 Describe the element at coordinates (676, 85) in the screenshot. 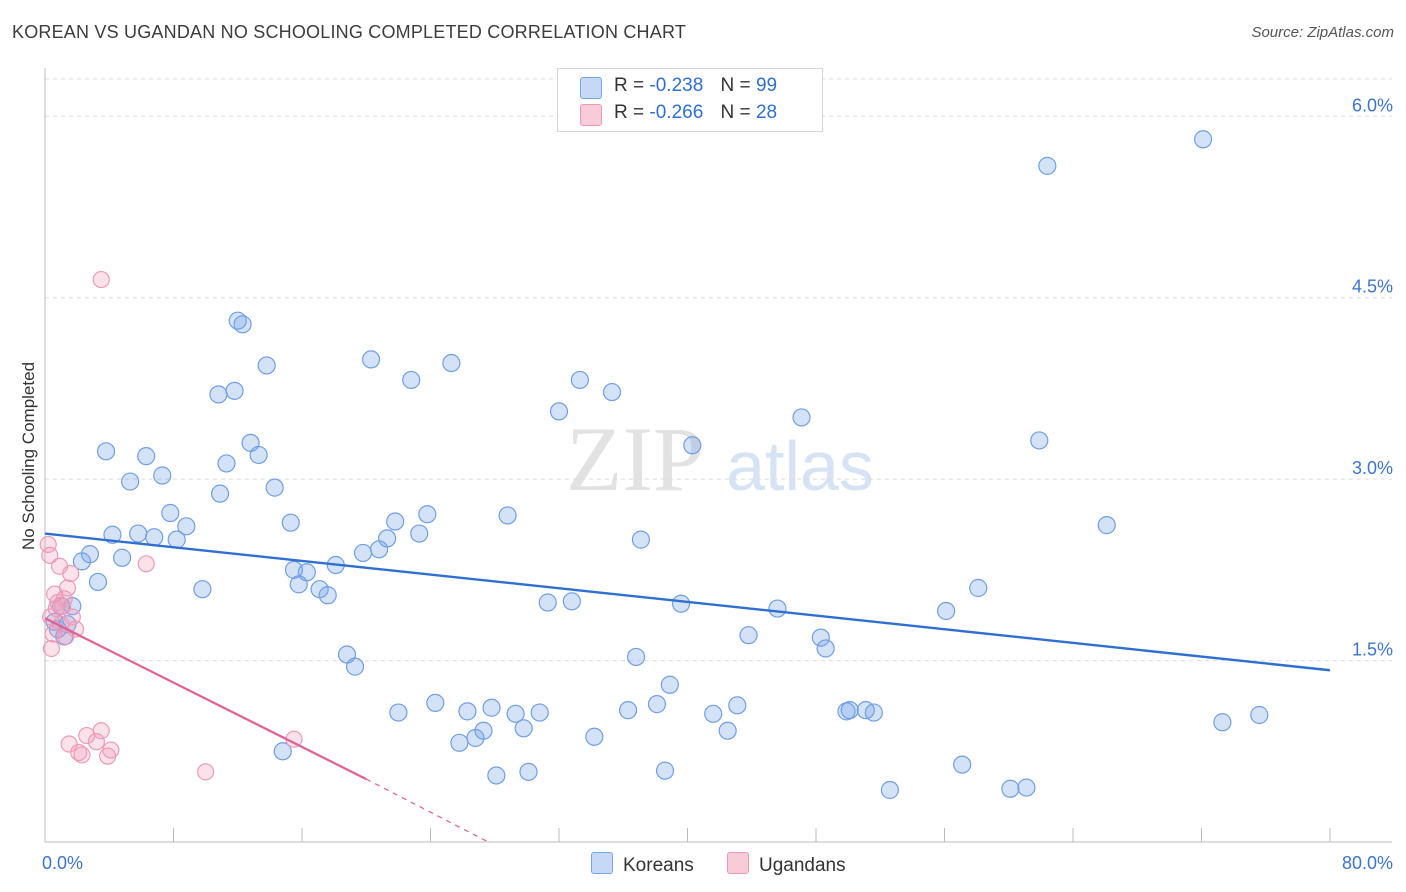

I see `legend-r-value-koreans: -0.238` at that location.